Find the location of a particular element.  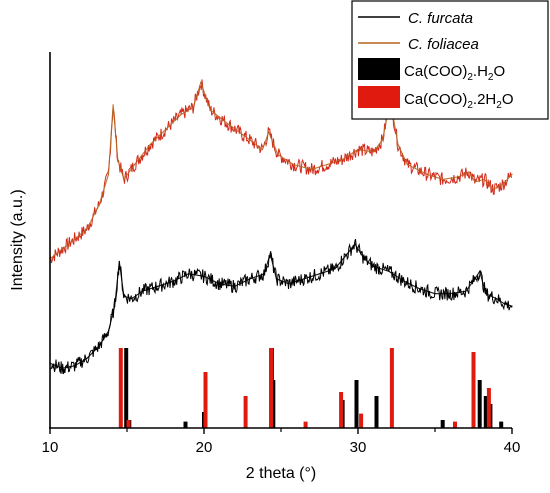

legend-label-monohydrate: Ca(COO)2.H2O is located at coordinates (454, 73).